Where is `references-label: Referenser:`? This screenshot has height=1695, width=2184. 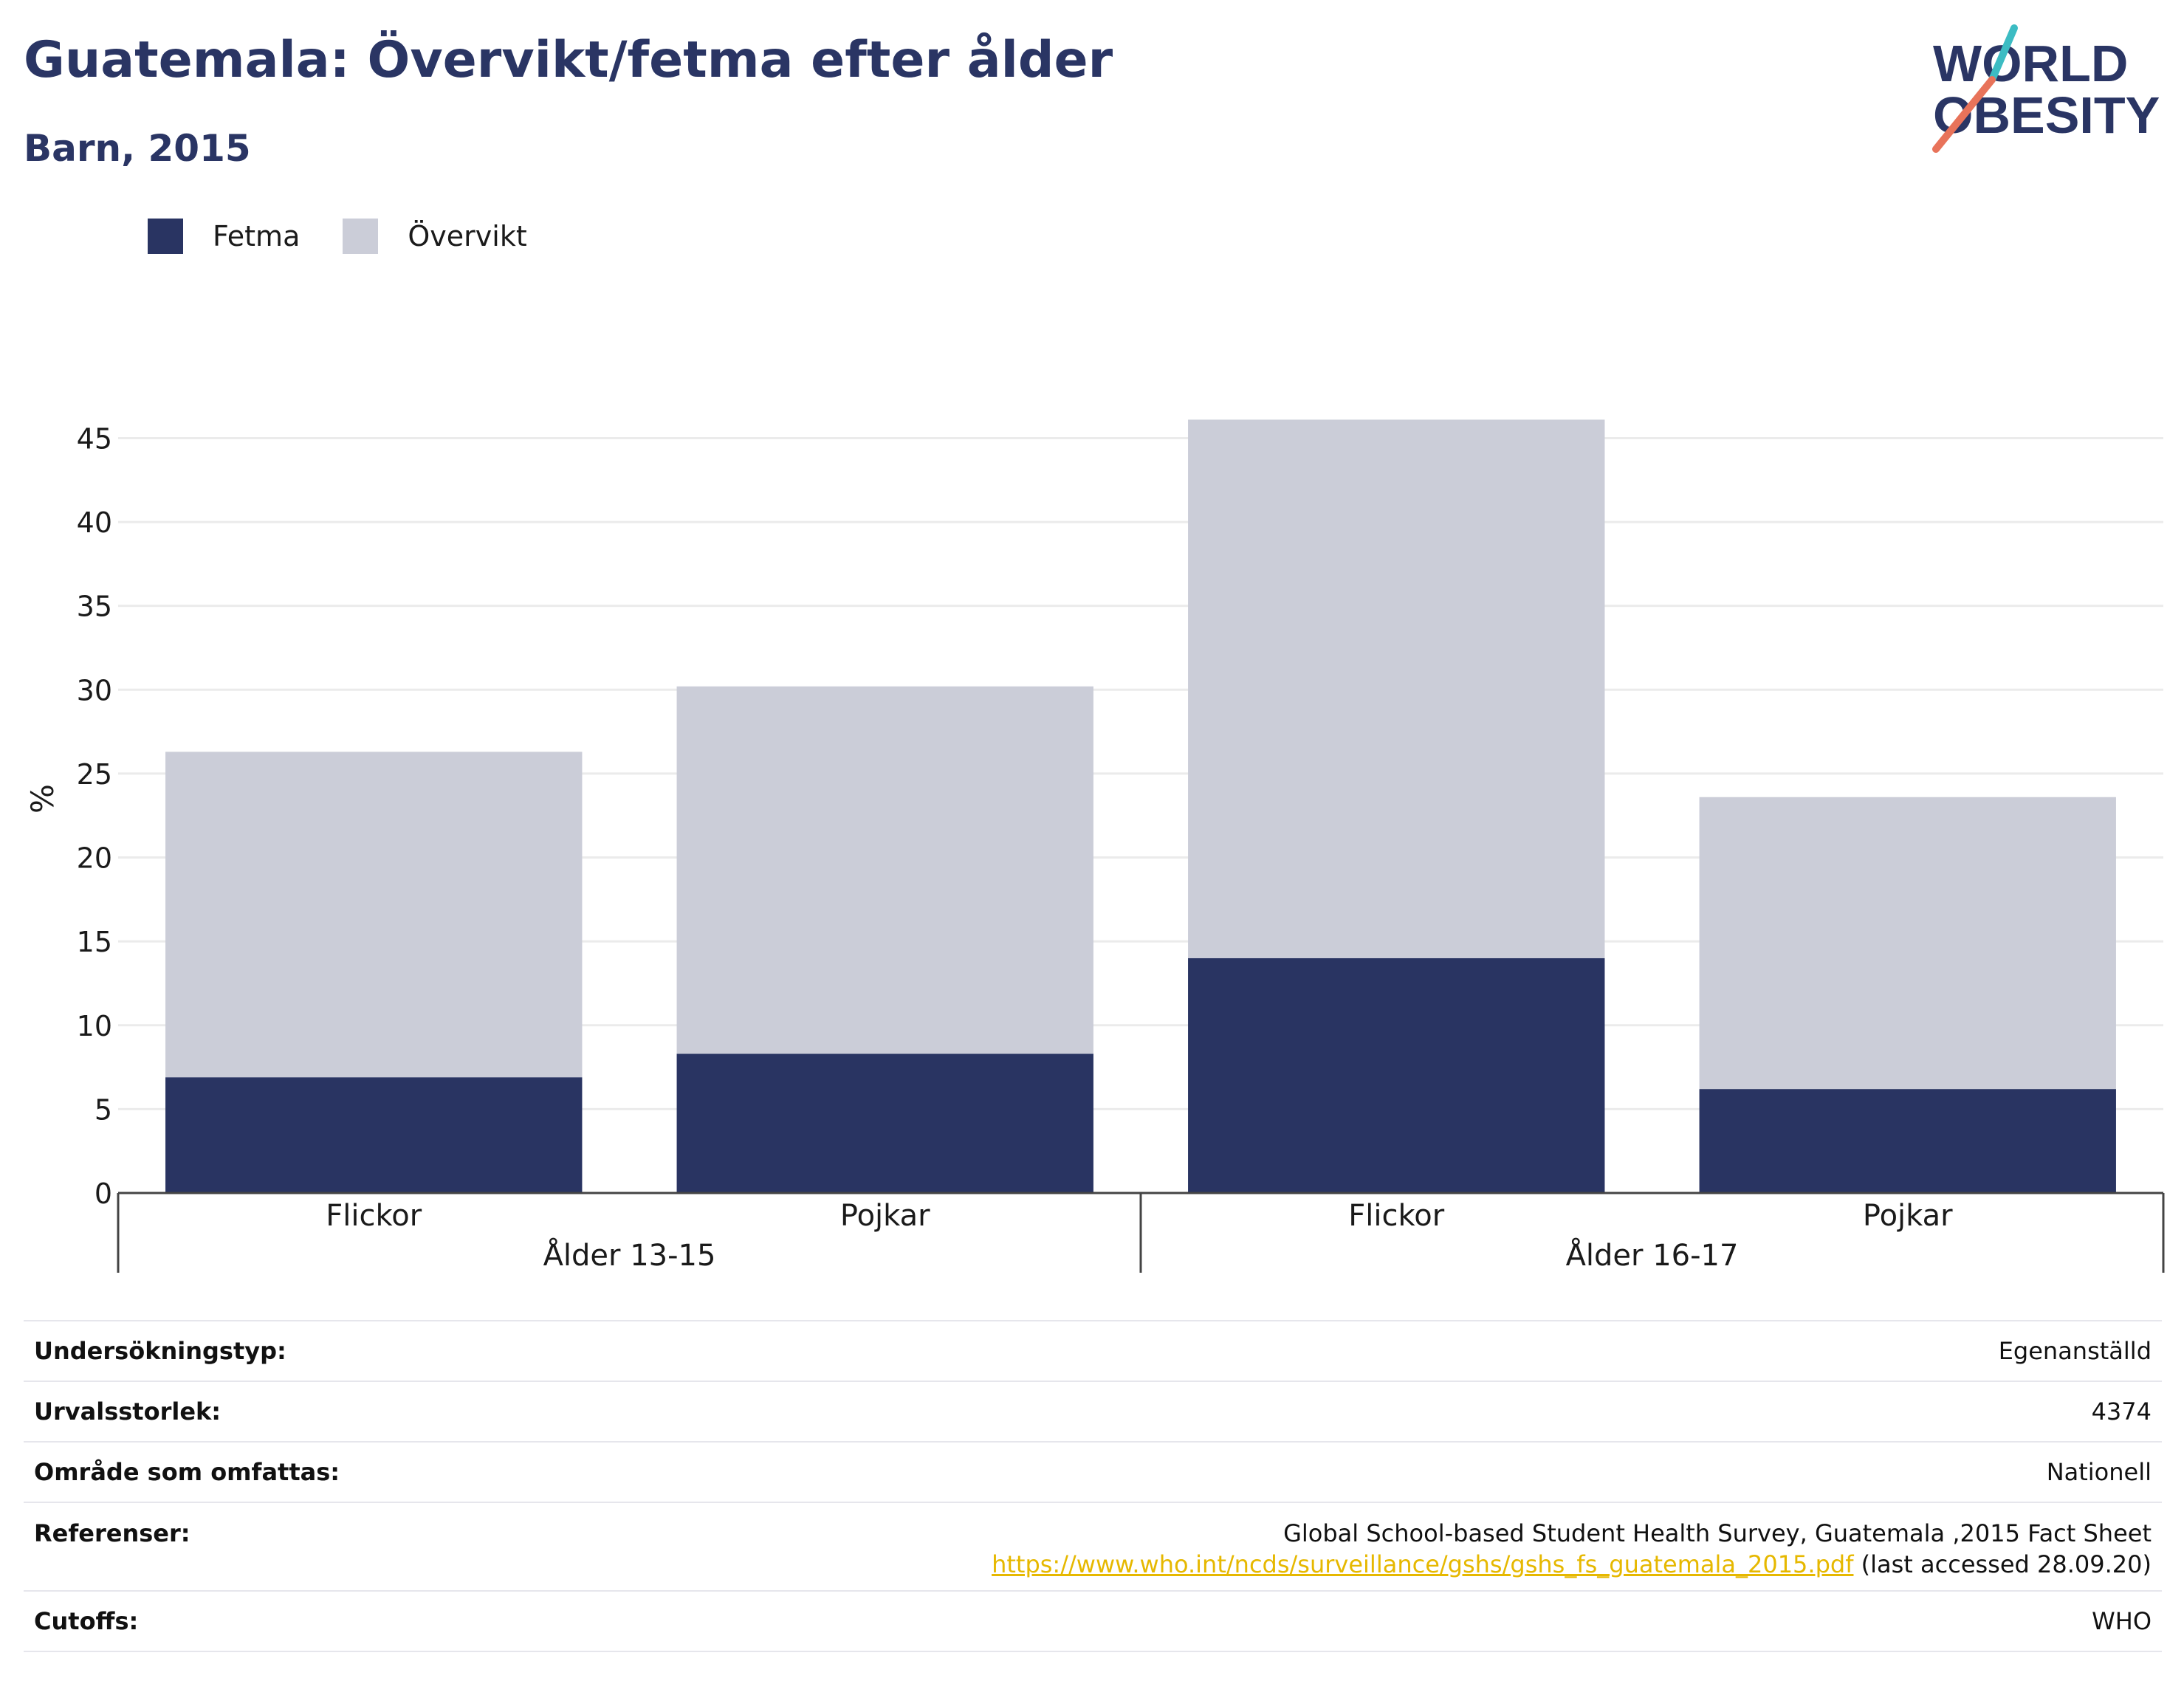 references-label: Referenser: is located at coordinates (112, 1533).